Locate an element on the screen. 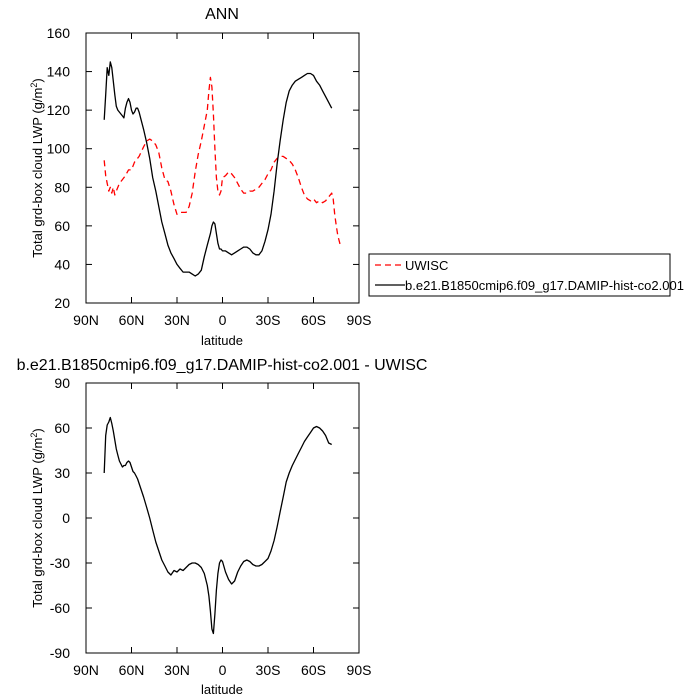 Image resolution: width=700 pixels, height=700 pixels. chart-title: ANN is located at coordinates (222, 14).